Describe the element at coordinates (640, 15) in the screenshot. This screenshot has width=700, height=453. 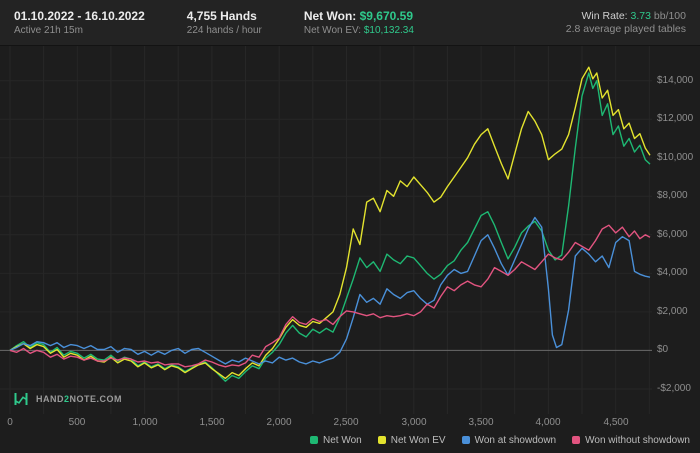
I see `win-rate-value: 3.73` at that location.